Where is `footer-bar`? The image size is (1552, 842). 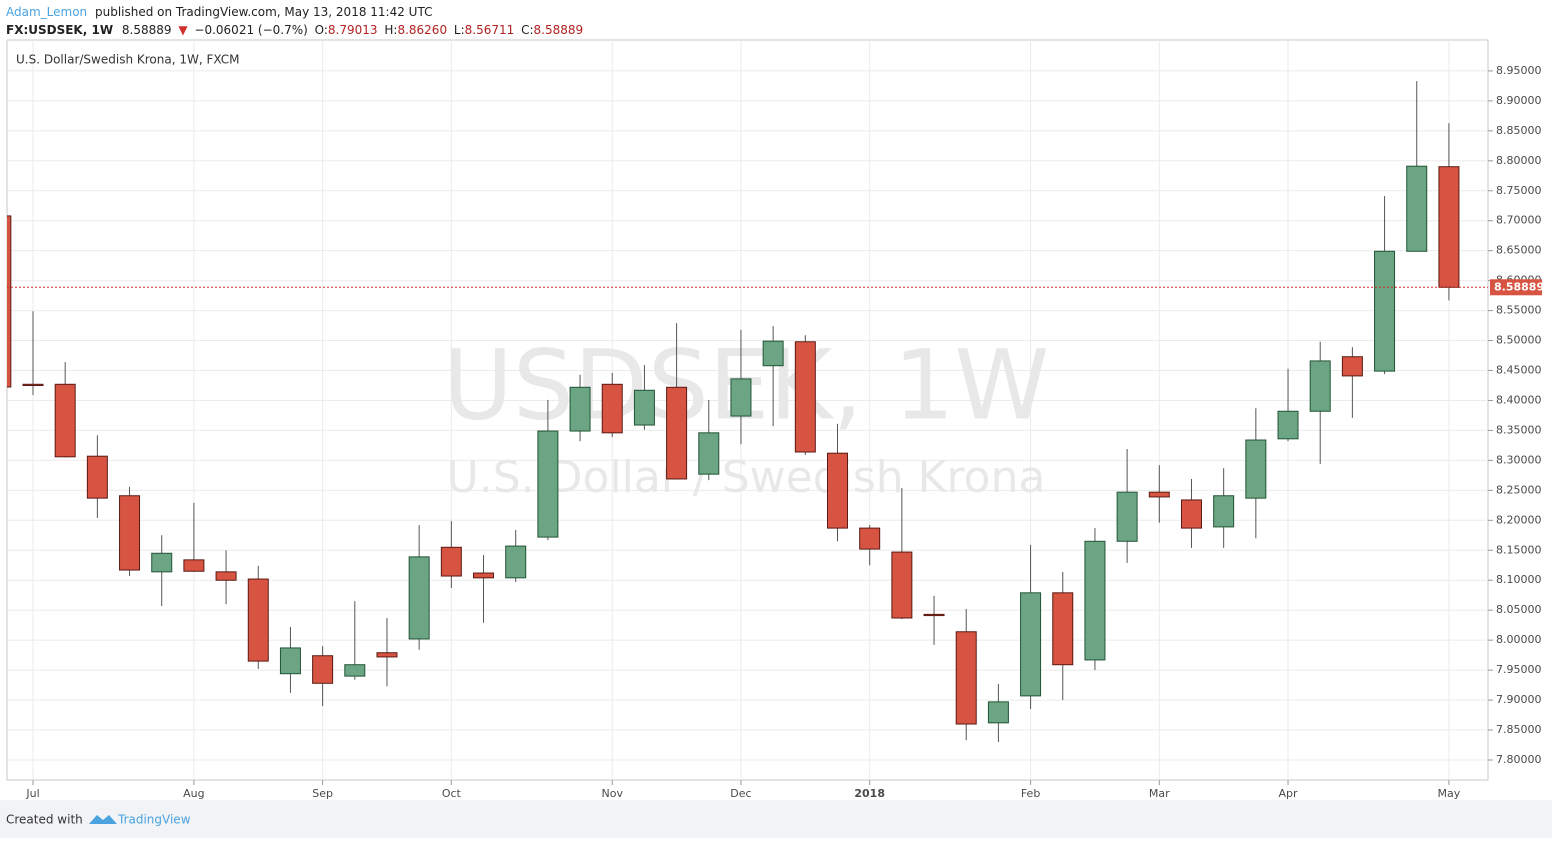 footer-bar is located at coordinates (776, 819).